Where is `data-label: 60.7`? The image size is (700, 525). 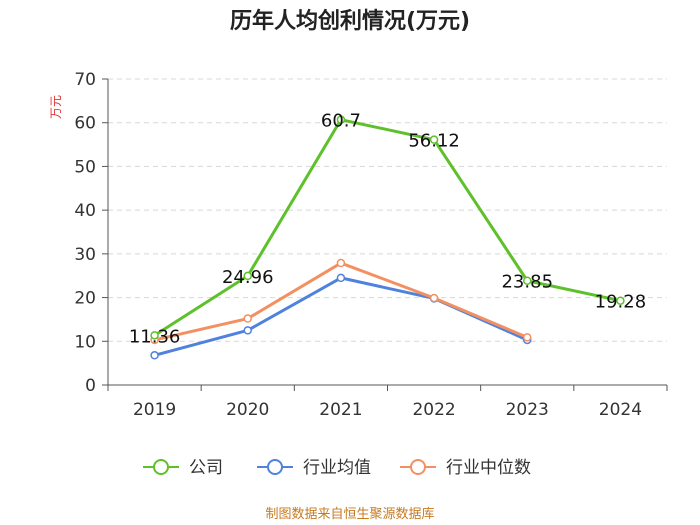 data-label: 60.7 is located at coordinates (341, 121).